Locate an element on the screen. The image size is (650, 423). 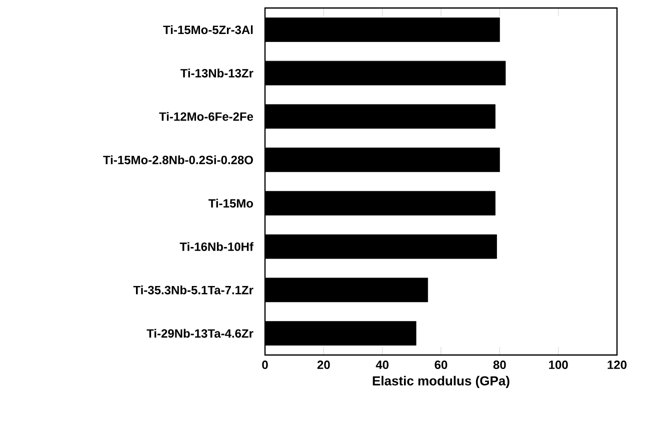
y-tick-label: Ti-15Mo-2.8Nb-0.2Si-0.28O is located at coordinates (178, 159).